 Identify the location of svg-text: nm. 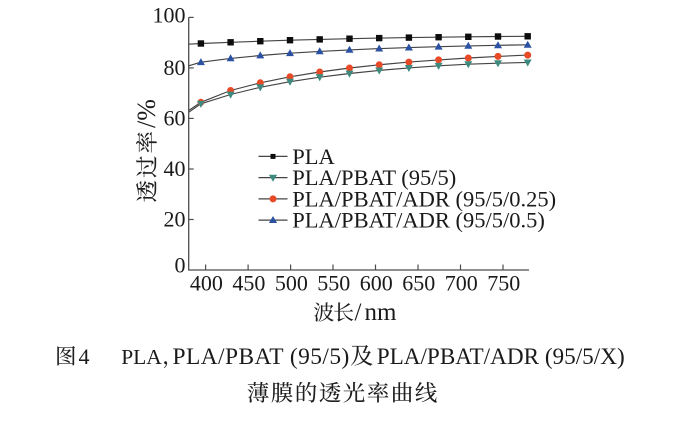
(381, 312).